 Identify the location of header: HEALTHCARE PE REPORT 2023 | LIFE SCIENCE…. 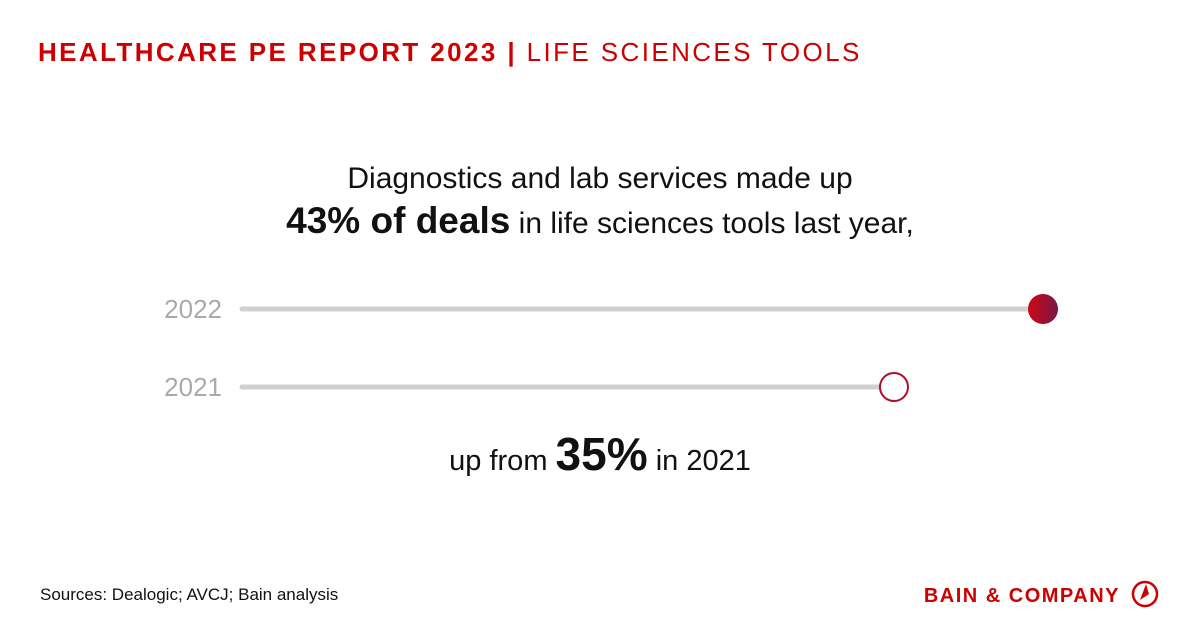
(450, 52).